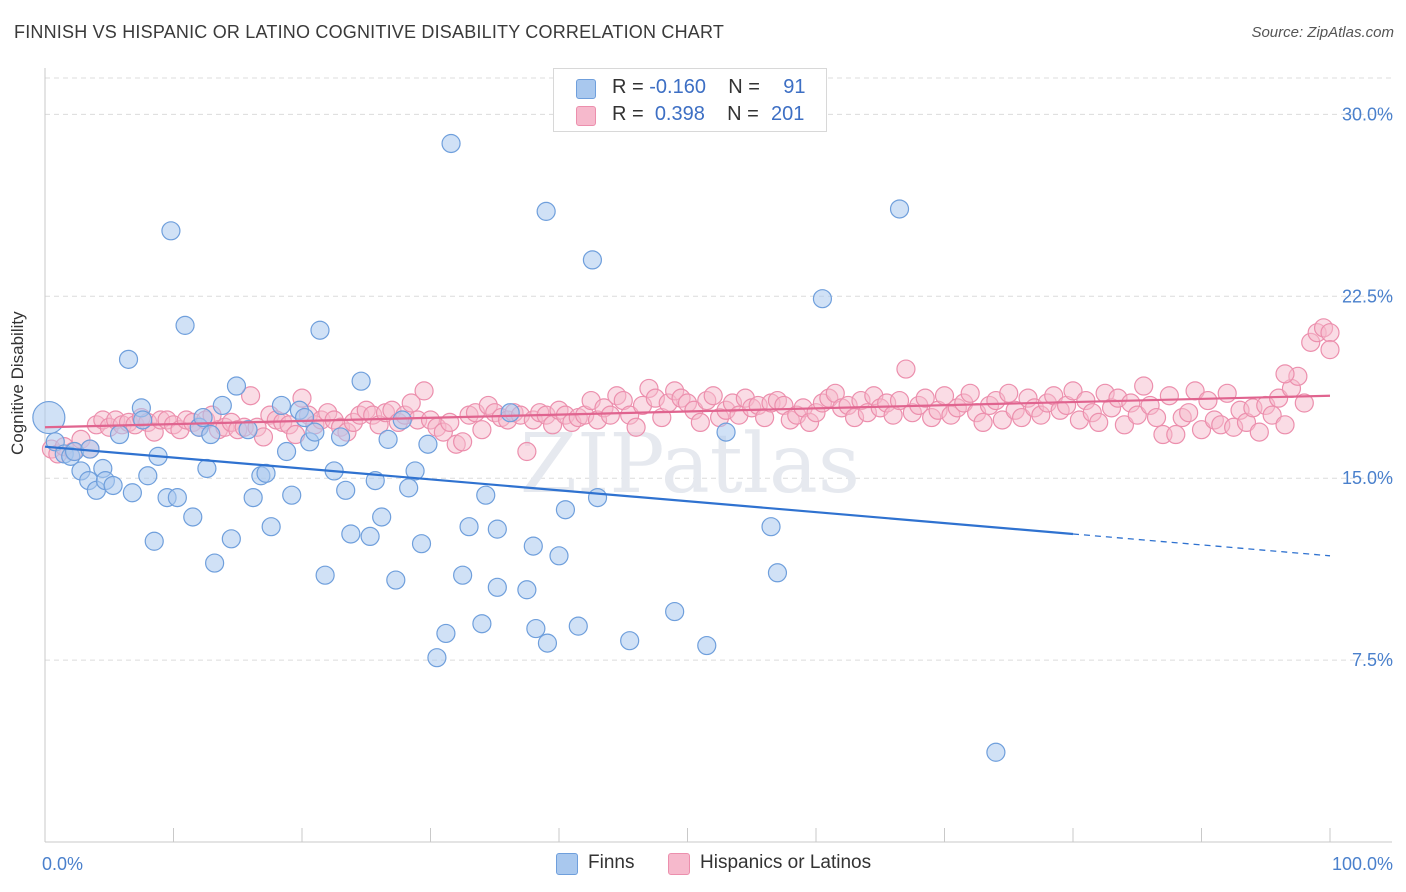 This screenshot has width=1406, height=892. Describe the element at coordinates (1367, 114) in the screenshot. I see `y-tick-label: 30.0%` at that location.